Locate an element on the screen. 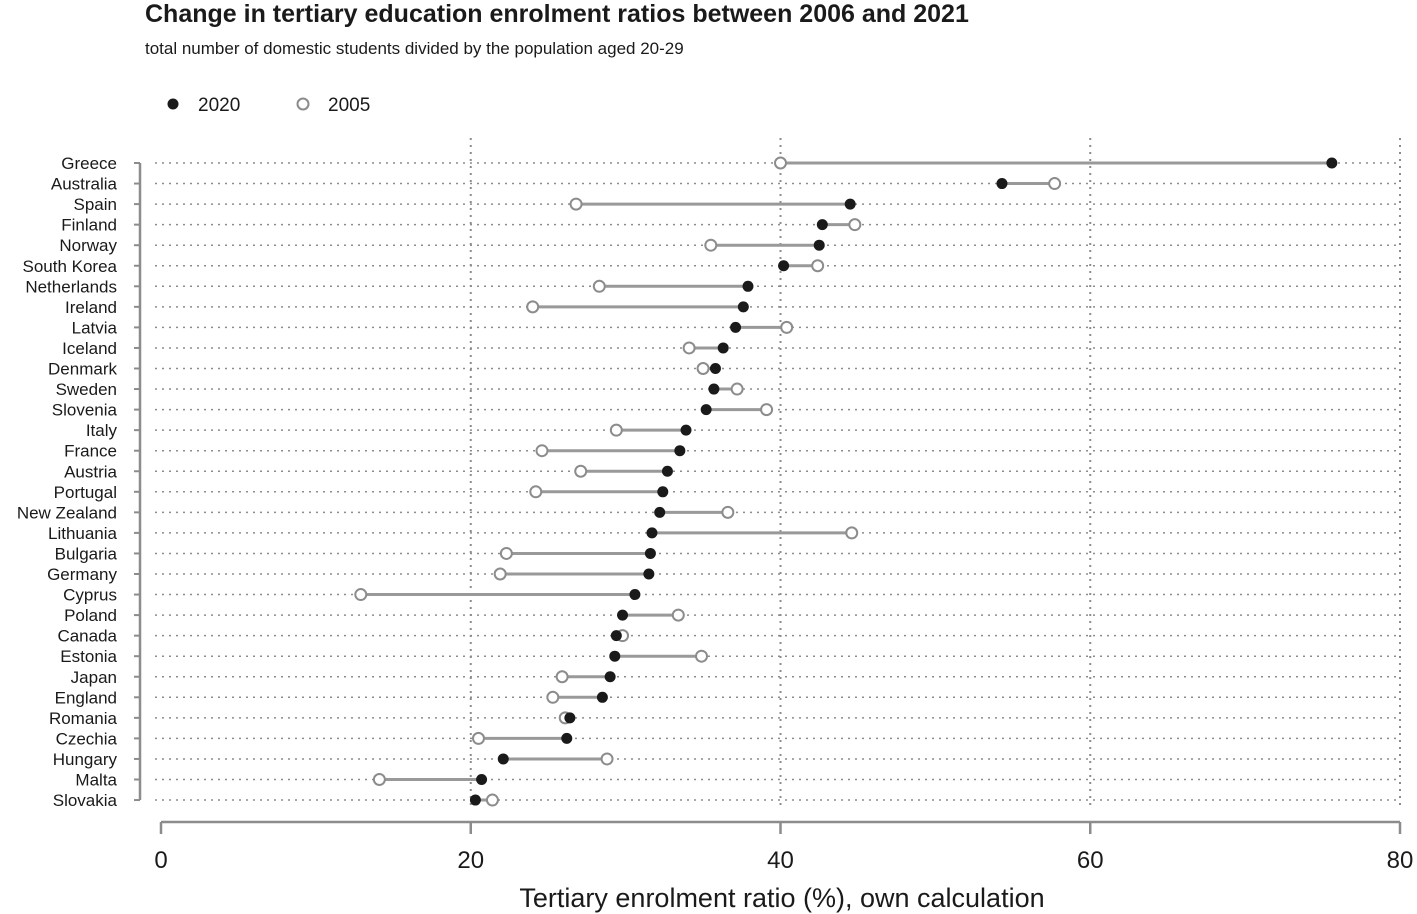  y-tick-label: Italy is located at coordinates (102, 430).